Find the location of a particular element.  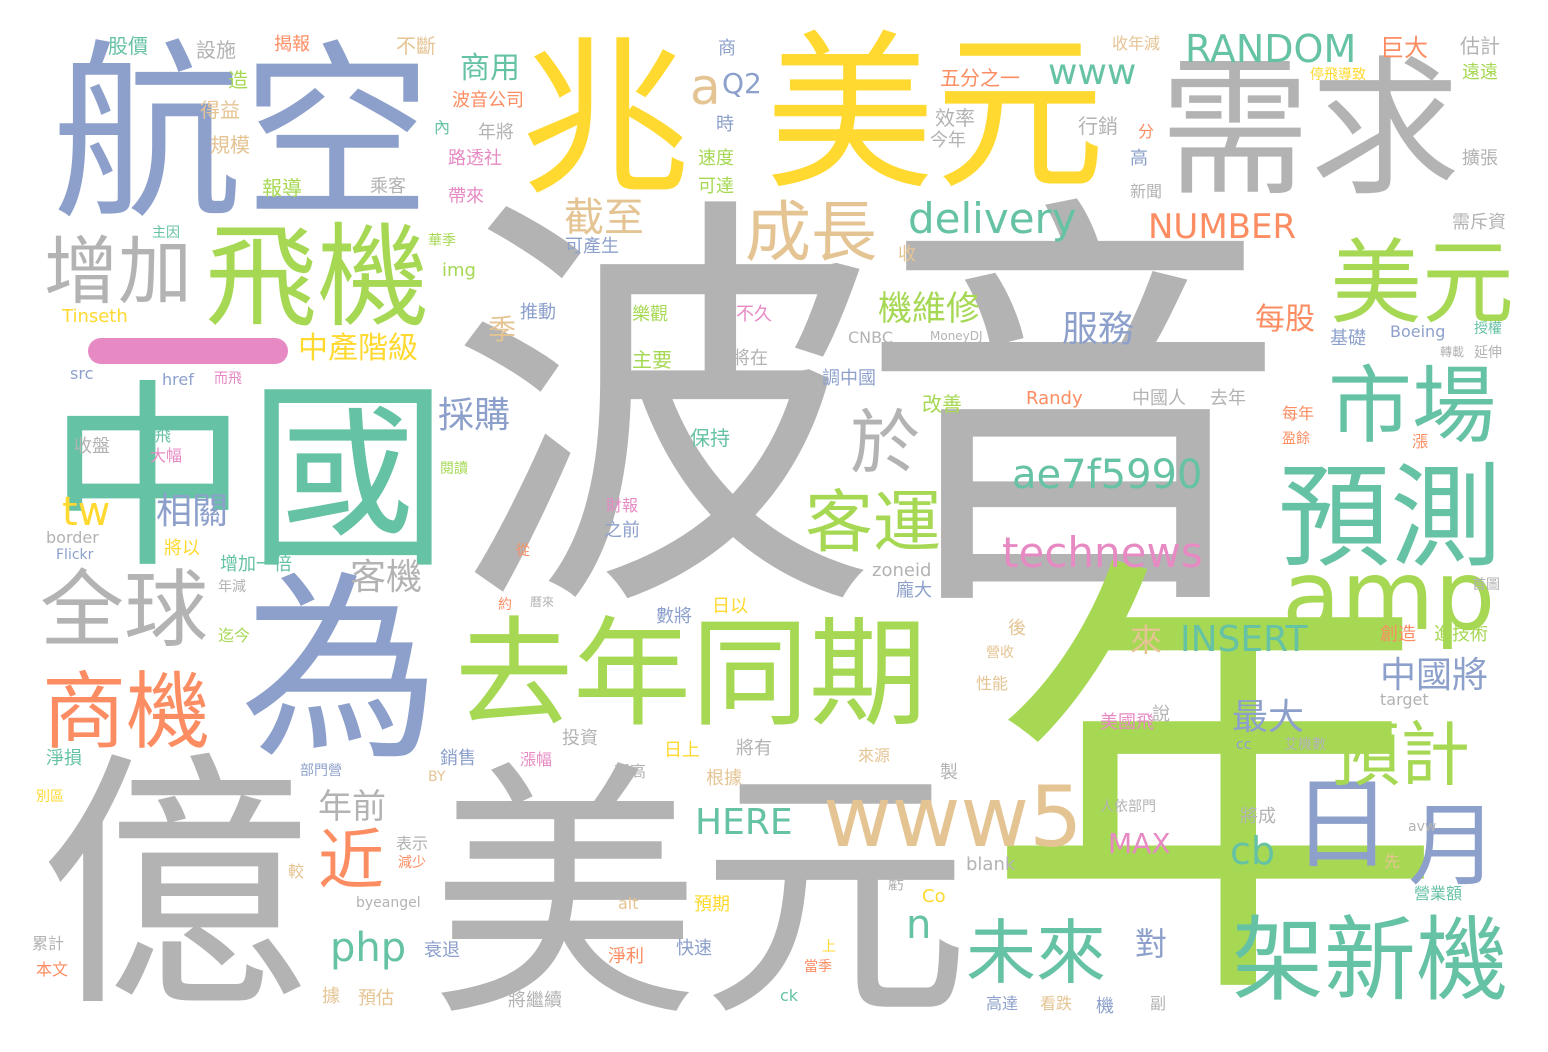

word-ri: 日 is located at coordinates (1342, 824).